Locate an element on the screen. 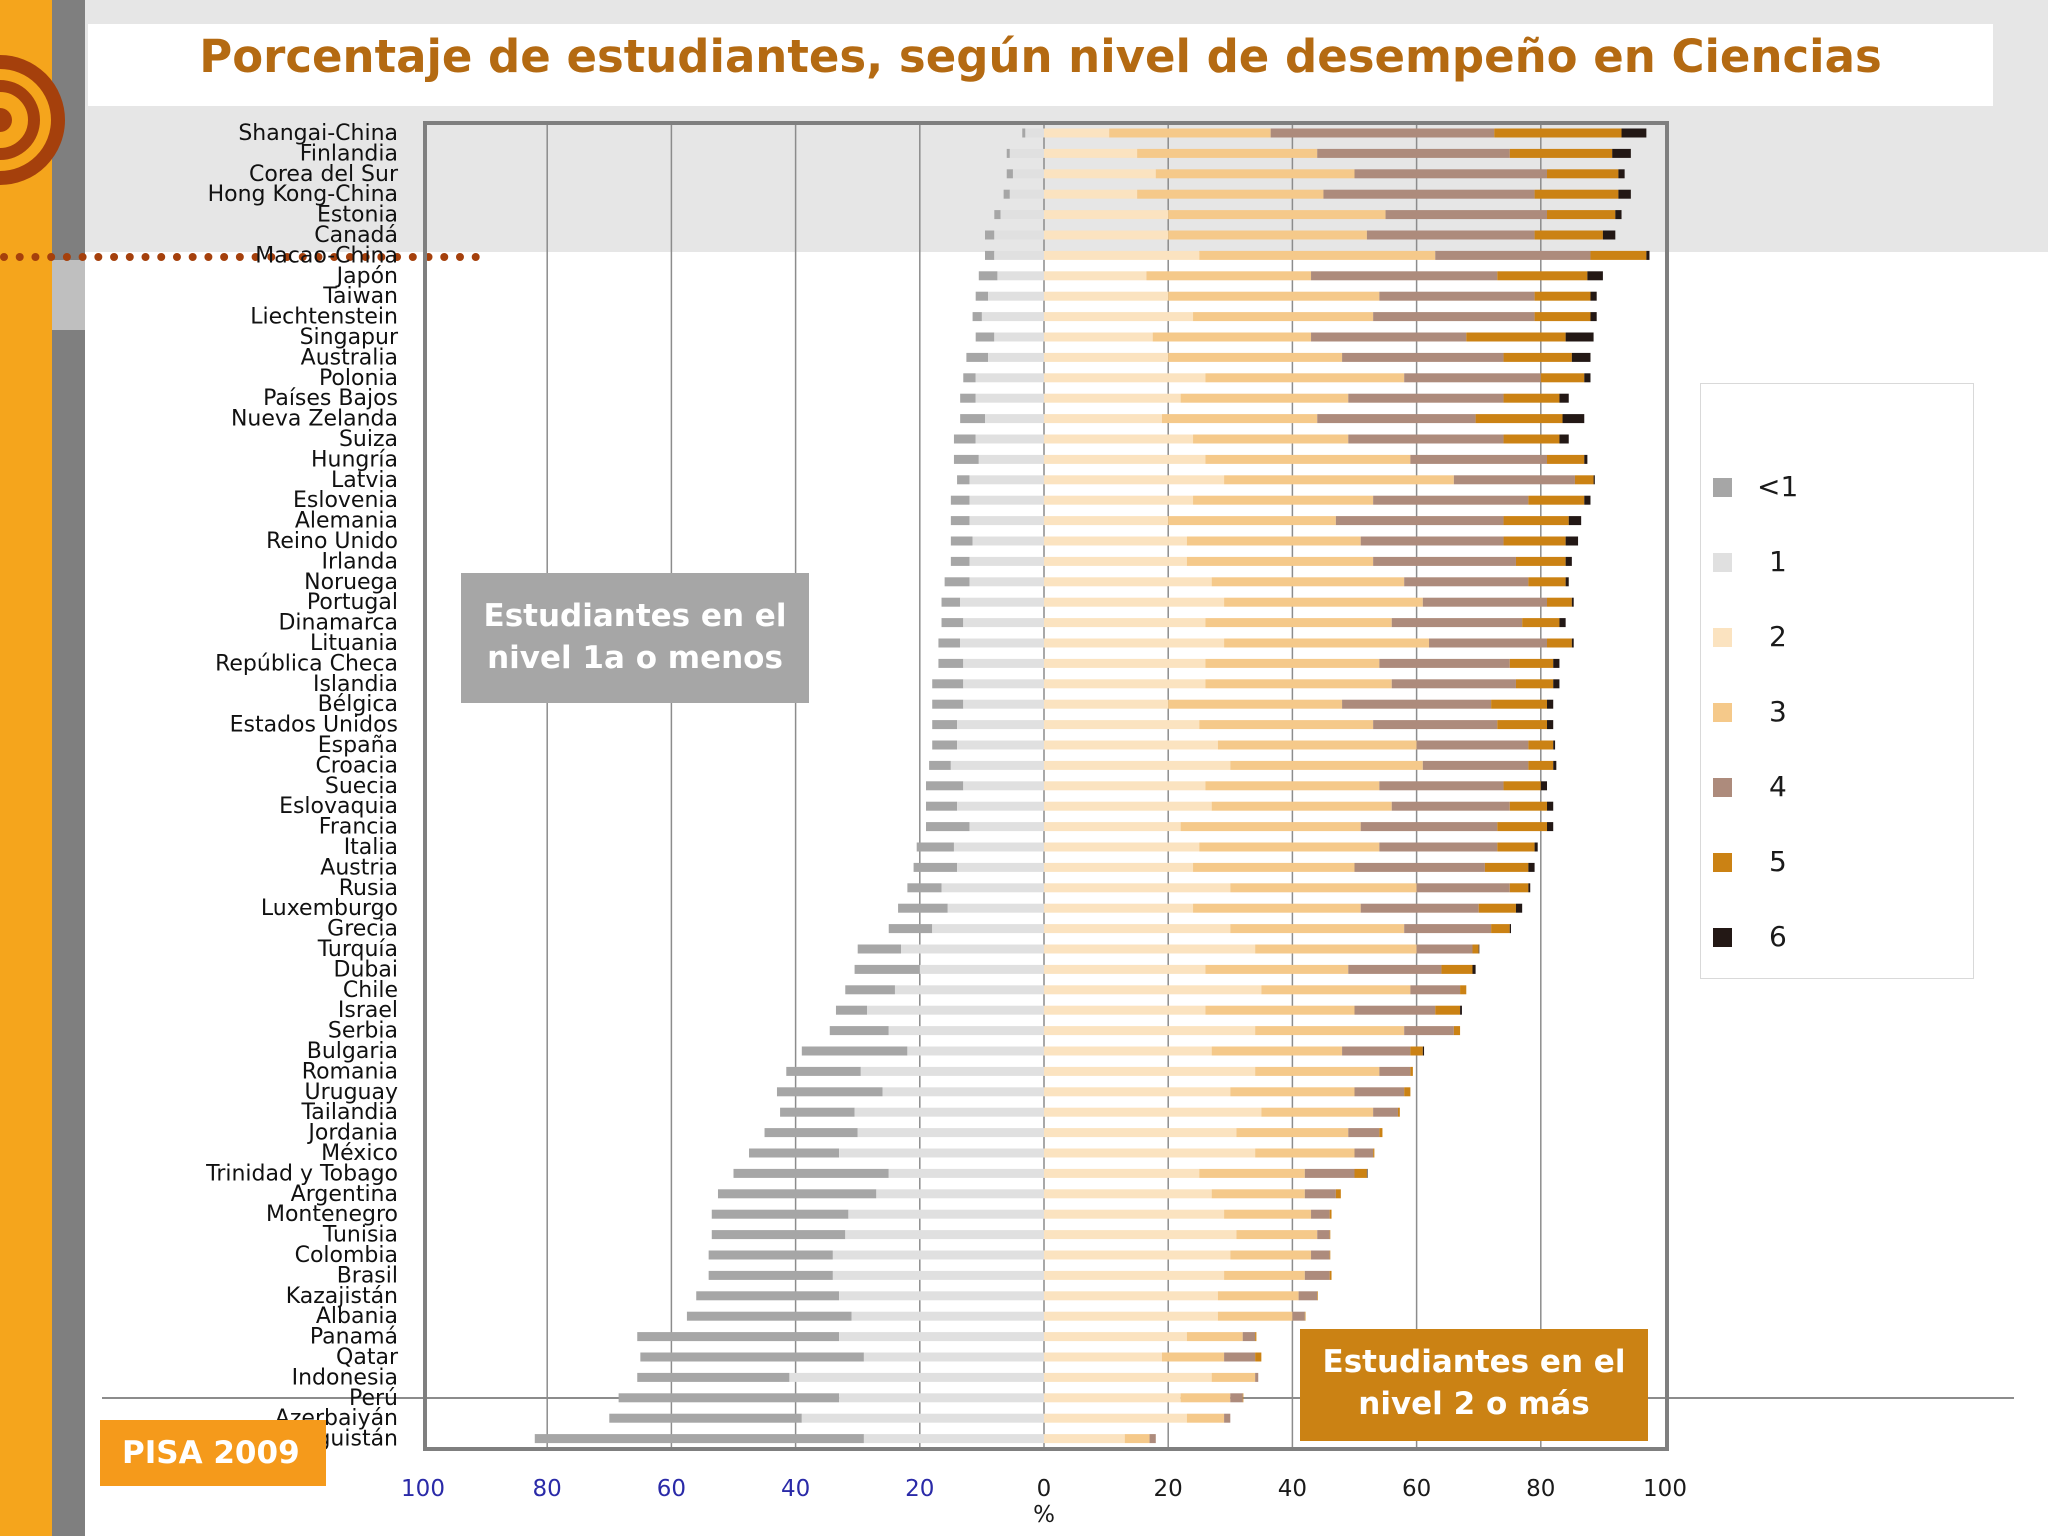 Image resolution: width=2048 pixels, height=1536 pixels. country-label: Colombia is located at coordinates (346, 1255).